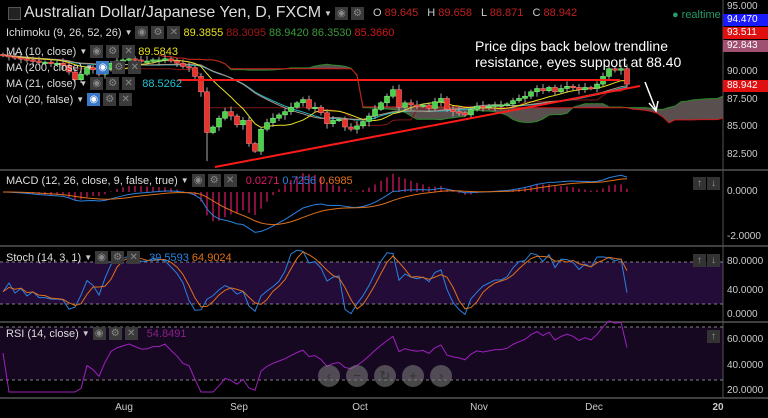  What do you see at coordinates (742, 314) in the screenshot?
I see `stoch-tick: 0.0000` at bounding box center [742, 314].